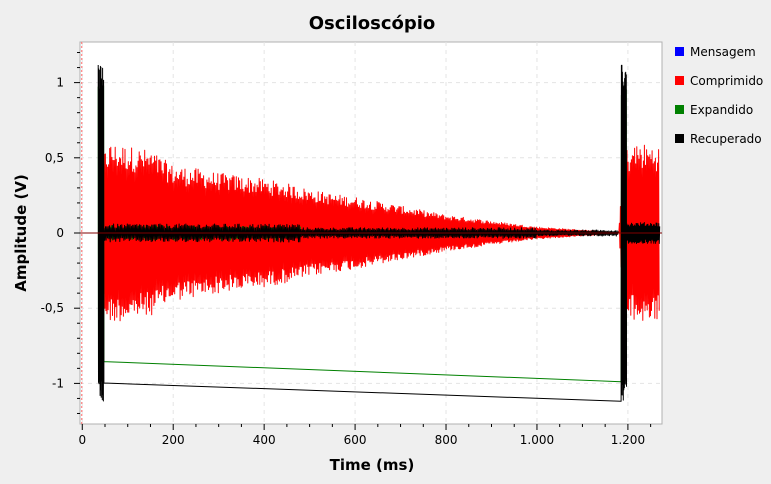 Image resolution: width=771 pixels, height=484 pixels. What do you see at coordinates (173, 440) in the screenshot?
I see `x-tick-label: 200` at bounding box center [173, 440].